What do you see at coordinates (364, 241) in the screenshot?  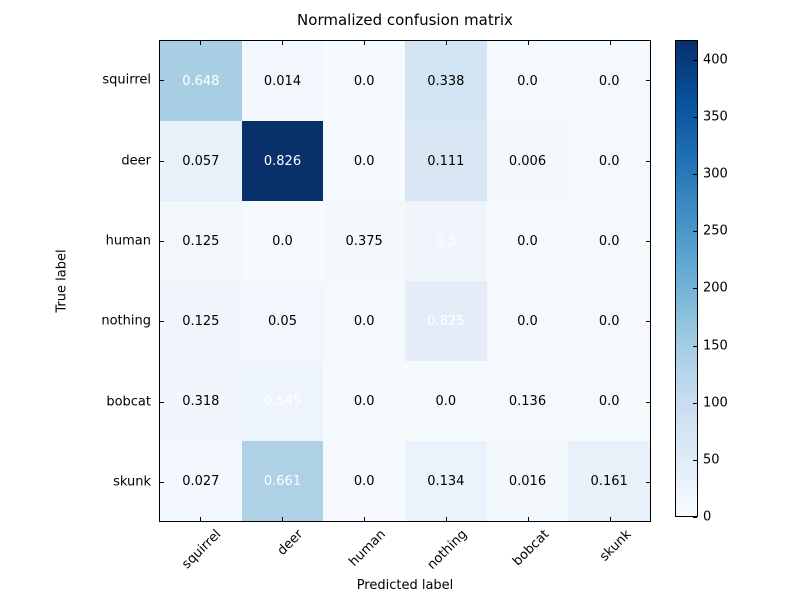 I see `matrix-cell: 0.375` at bounding box center [364, 241].